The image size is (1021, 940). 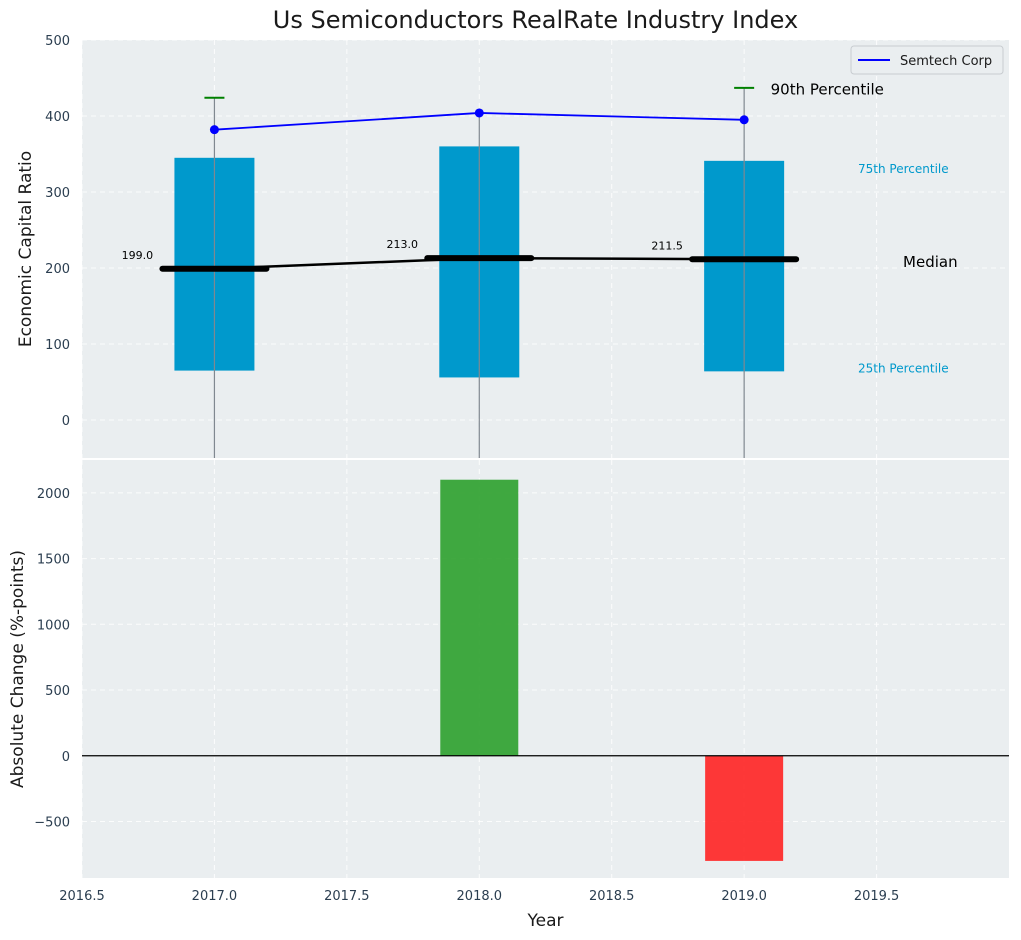 I want to click on top-y-tick-label: 200, so click(x=57, y=269).